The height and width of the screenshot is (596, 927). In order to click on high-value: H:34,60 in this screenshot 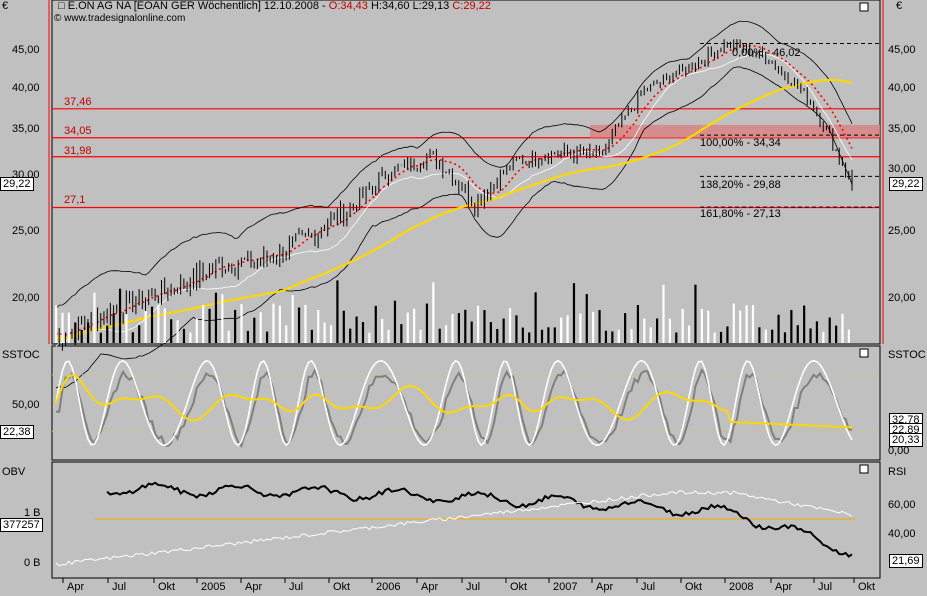, I will do `click(390, 6)`.